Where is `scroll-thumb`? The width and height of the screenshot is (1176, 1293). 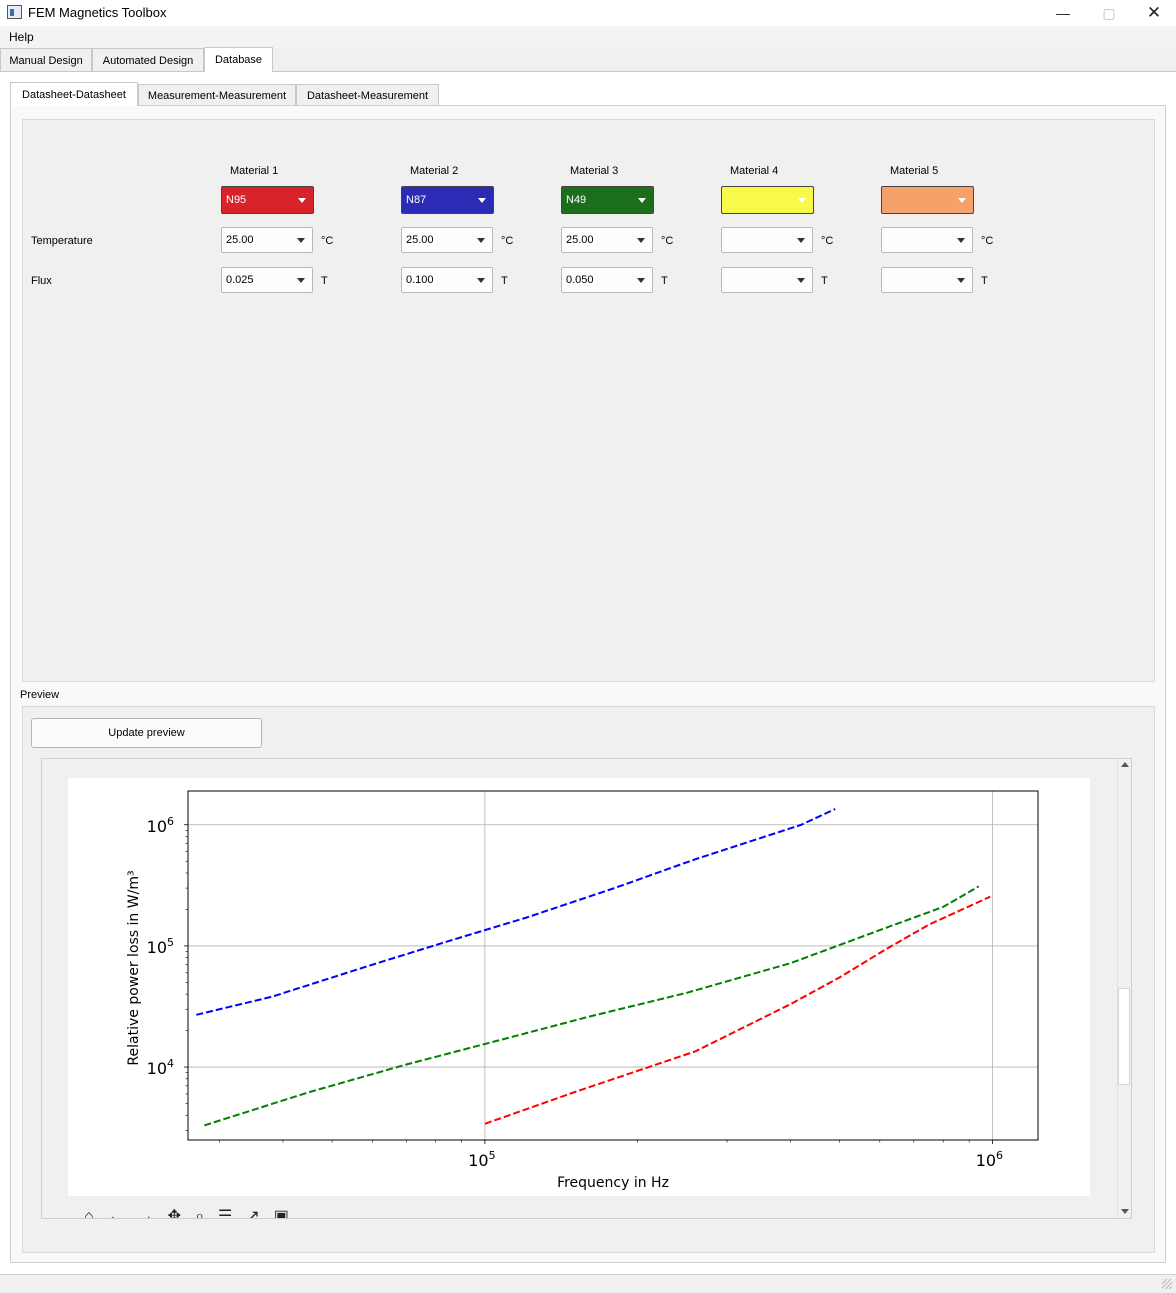 scroll-thumb is located at coordinates (1124, 1036).